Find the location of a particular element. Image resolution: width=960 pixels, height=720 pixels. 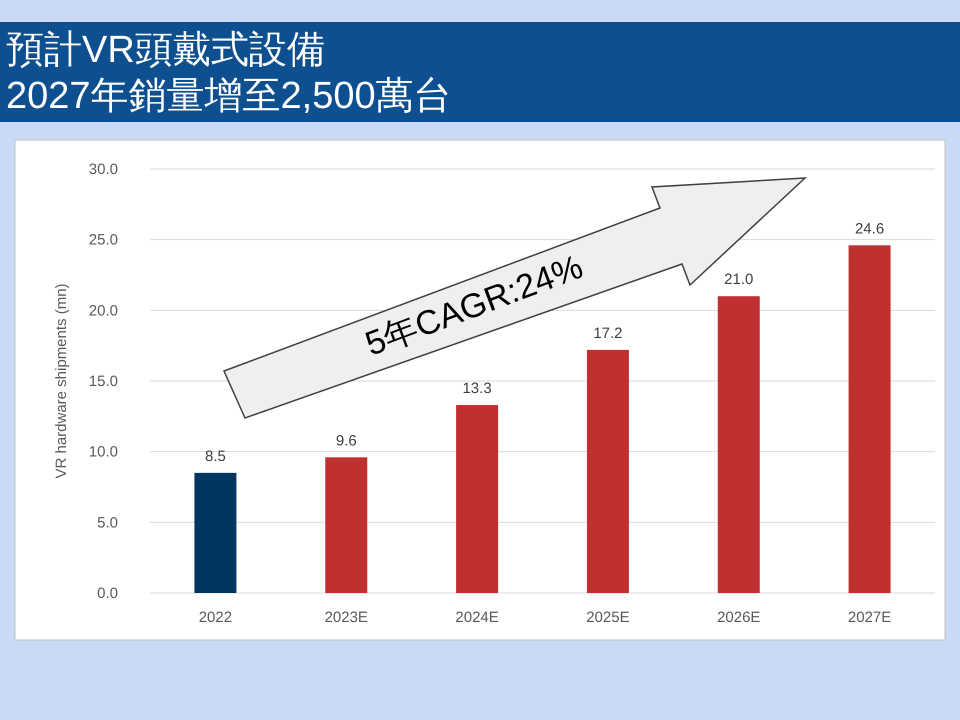

y-tick-label: 15.0 is located at coordinates (103, 381).